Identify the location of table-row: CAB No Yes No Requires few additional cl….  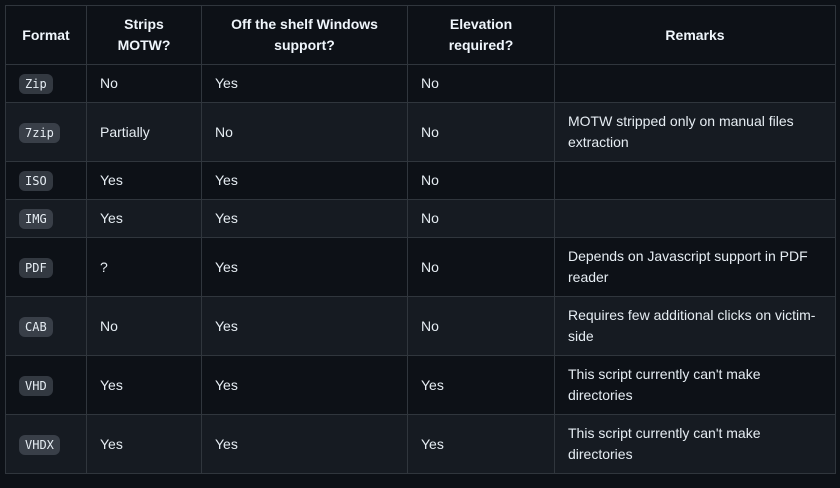
(420, 326).